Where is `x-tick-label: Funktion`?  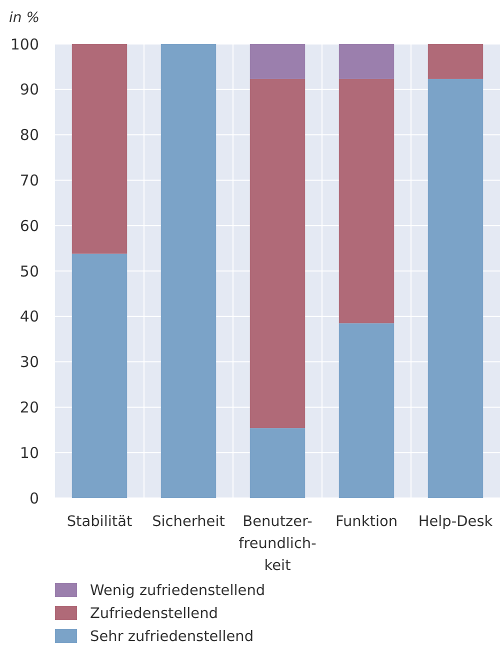 x-tick-label: Funktion is located at coordinates (366, 522).